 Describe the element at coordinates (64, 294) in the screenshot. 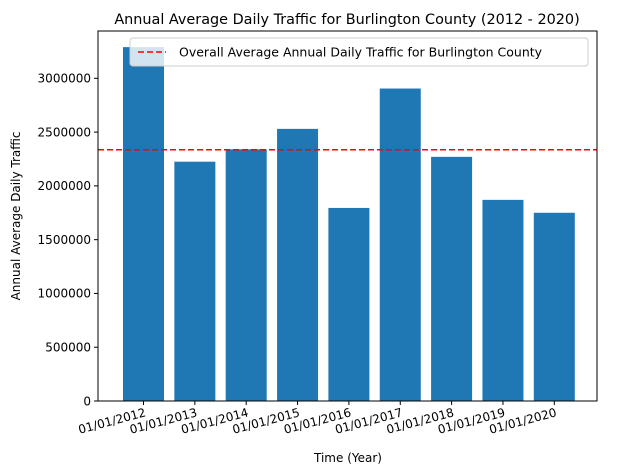

I see `y-tick-label: 1000000` at that location.